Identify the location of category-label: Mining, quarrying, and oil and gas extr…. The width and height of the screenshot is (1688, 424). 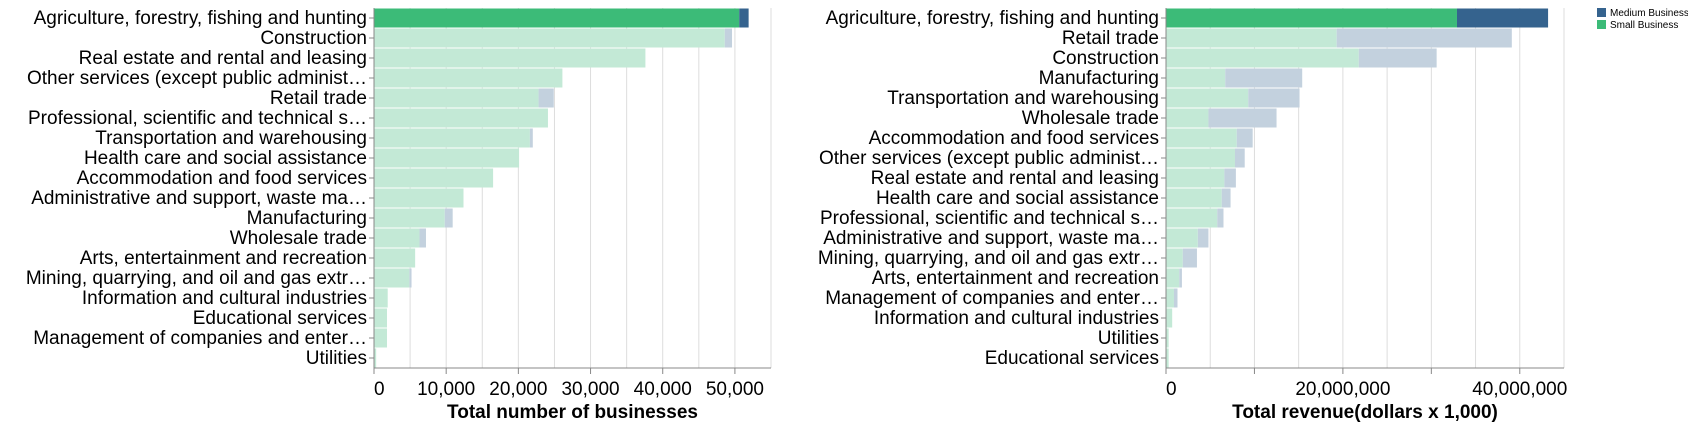
(196, 278).